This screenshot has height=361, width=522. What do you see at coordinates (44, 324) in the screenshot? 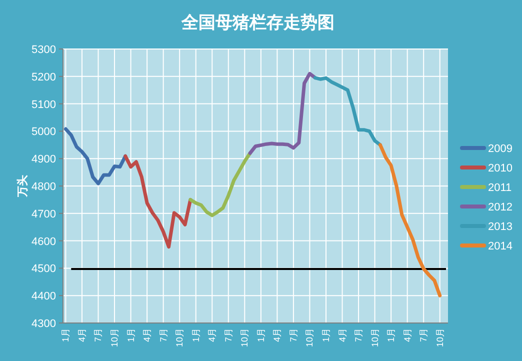
I see `y-tick-label: 4300` at bounding box center [44, 324].